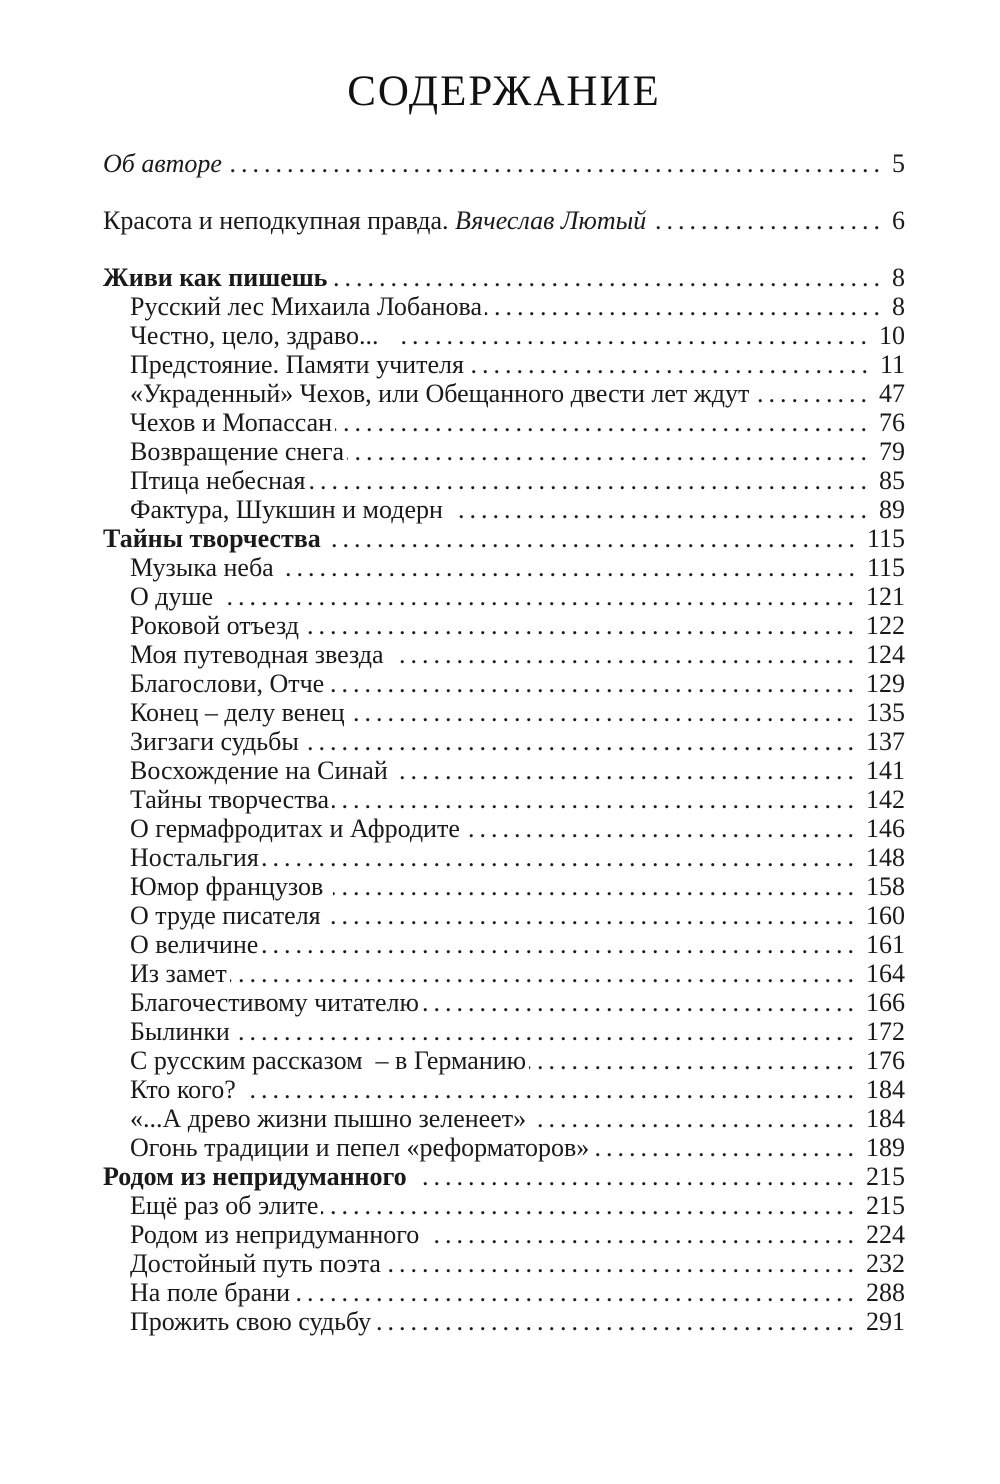 Image resolution: width=1000 pixels, height=1484 pixels. What do you see at coordinates (898, 164) in the screenshot?
I see `toc-entry-page: 5` at bounding box center [898, 164].